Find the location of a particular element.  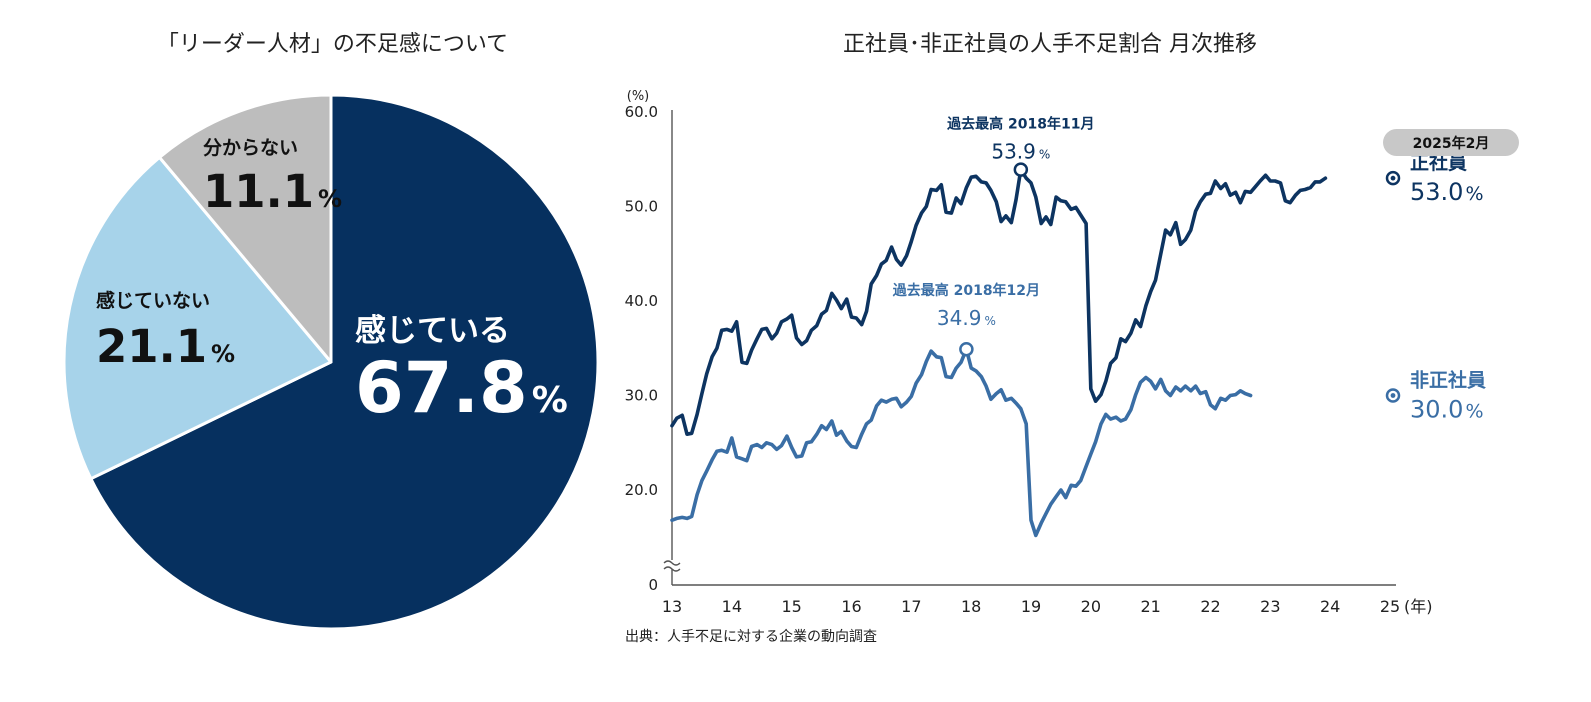

pie-slice-label: 感じていない is located at coordinates (153, 300).